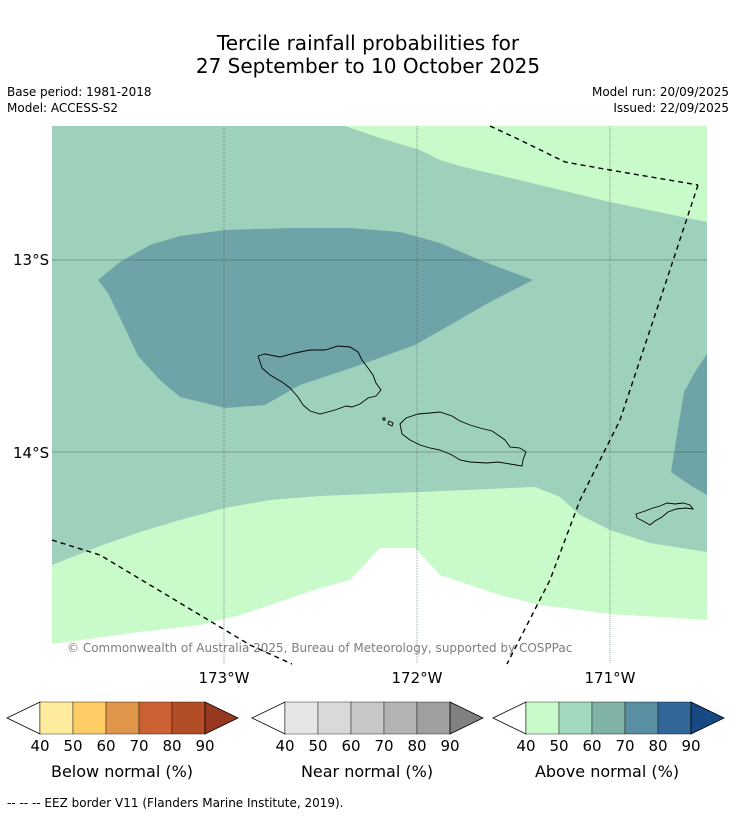  I want to click on colorbar-near-tick-80: 80, so click(416, 746).